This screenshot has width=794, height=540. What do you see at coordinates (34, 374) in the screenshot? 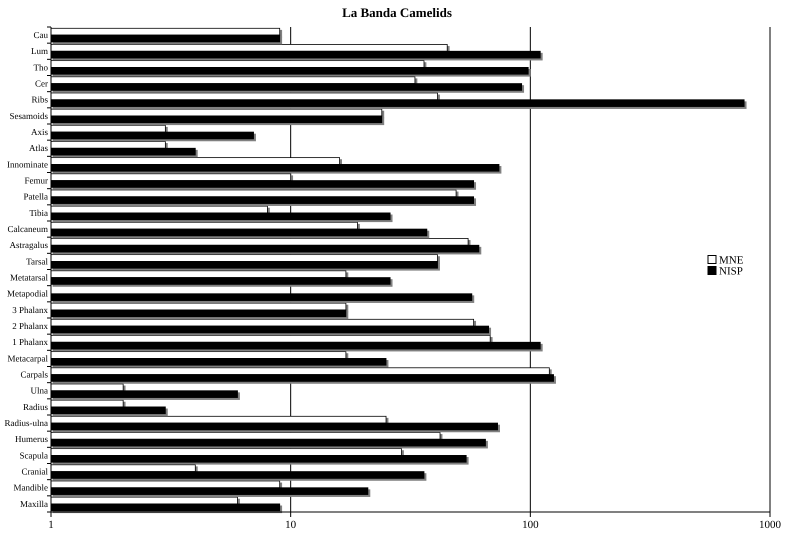
I see `y-tick-label: Carpals` at bounding box center [34, 374].